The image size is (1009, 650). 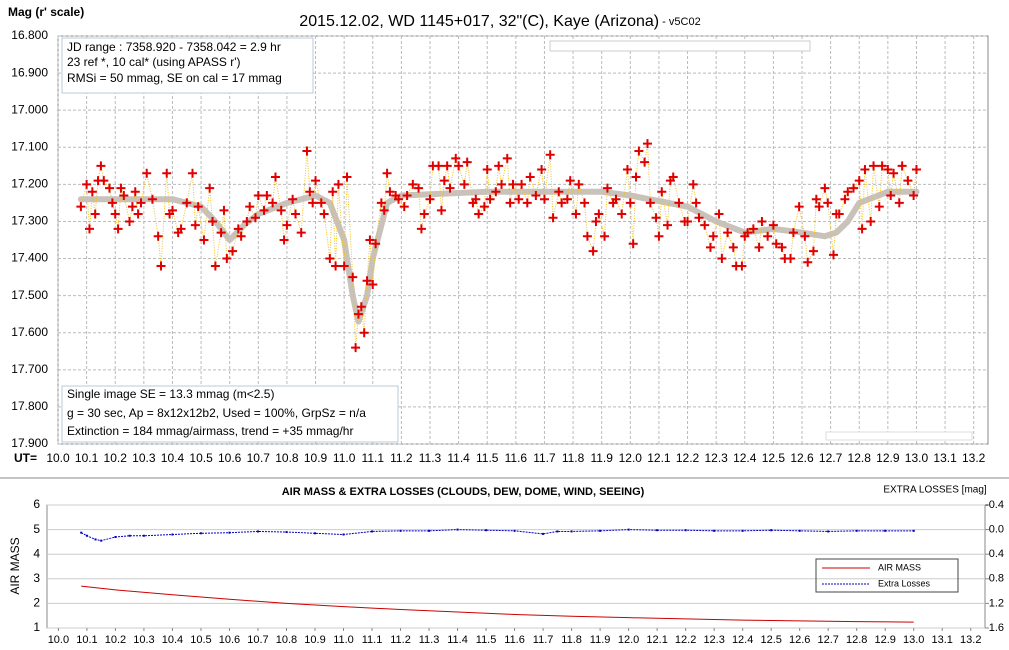 I want to click on legend-label: Extra Losses, so click(x=904, y=583).